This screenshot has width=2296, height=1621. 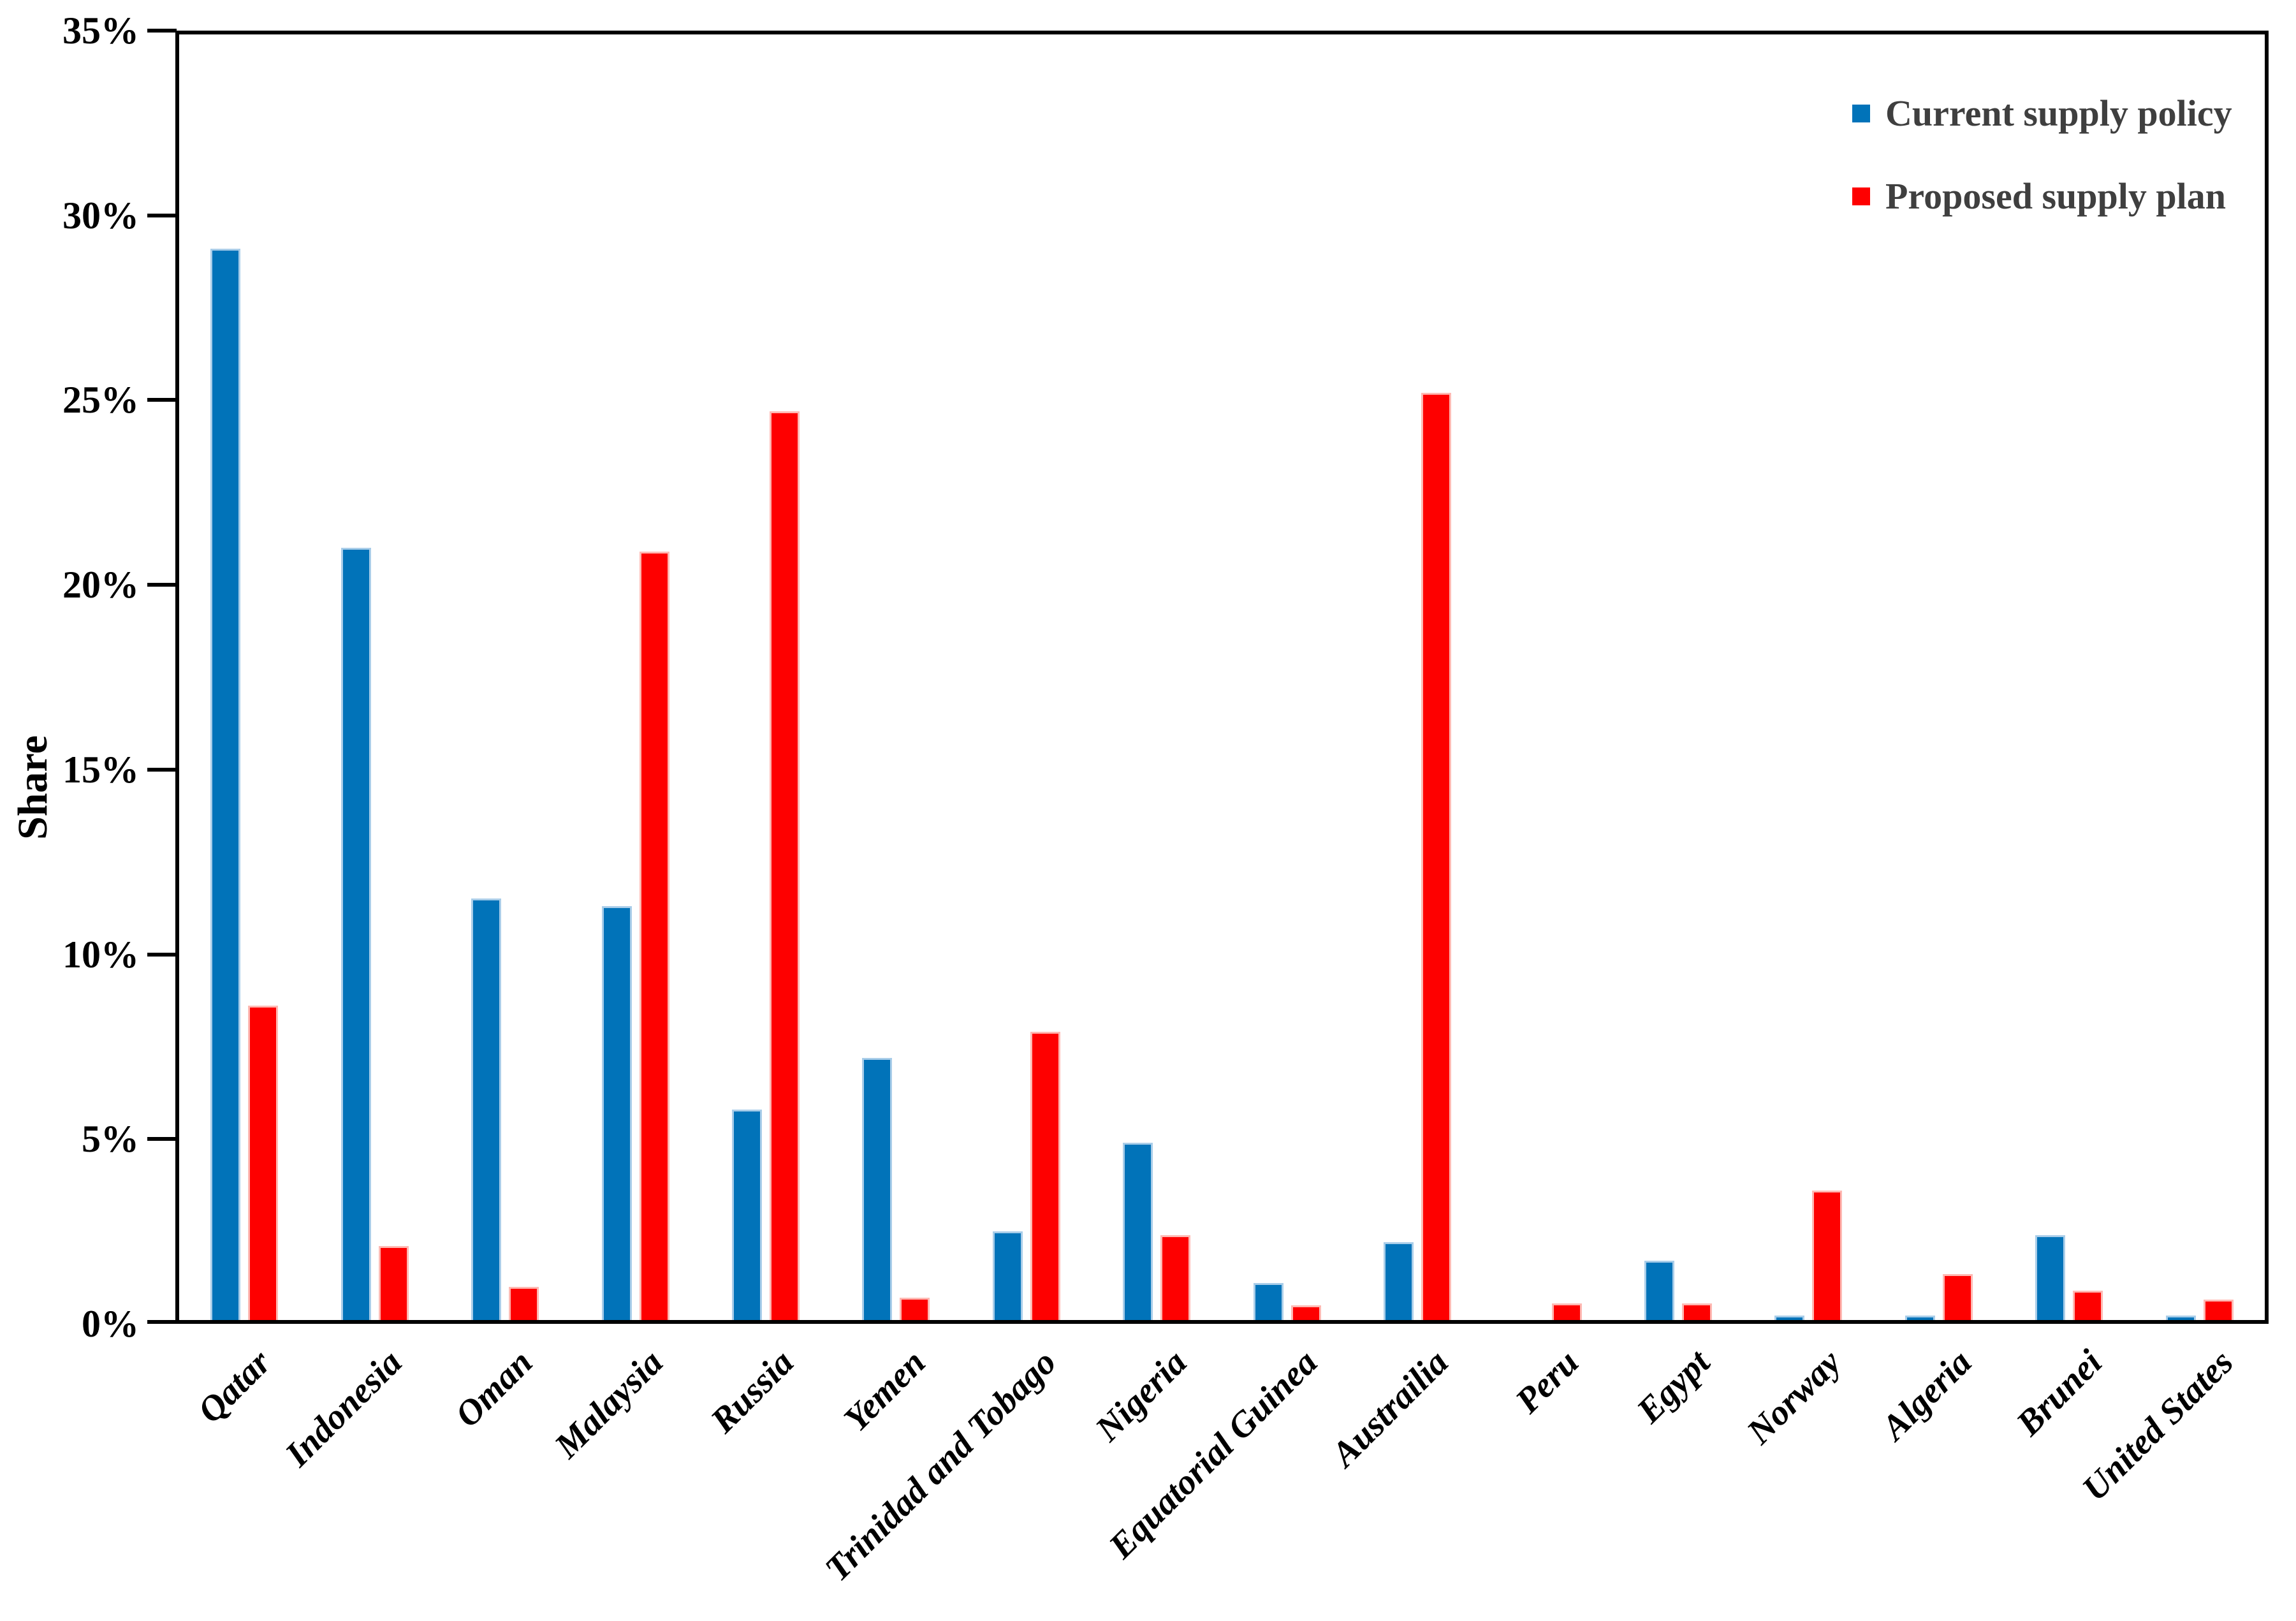 What do you see at coordinates (1794, 1397) in the screenshot?
I see `x-label-norway: Norway` at bounding box center [1794, 1397].